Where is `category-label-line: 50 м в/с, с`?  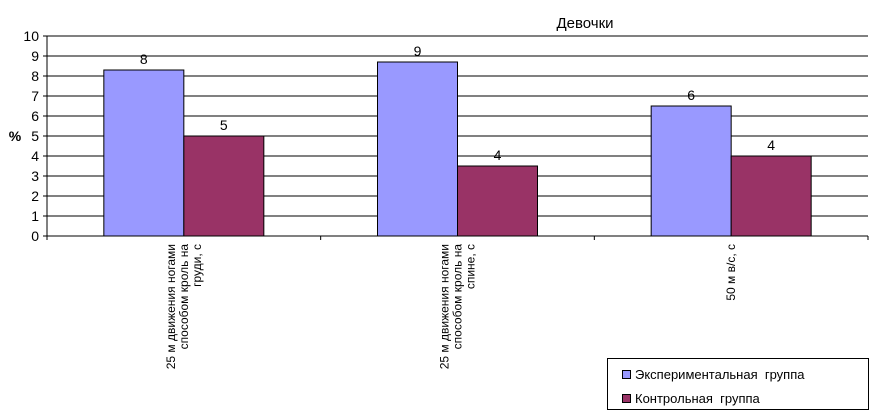 category-label-line: 50 м в/с, с is located at coordinates (731, 272).